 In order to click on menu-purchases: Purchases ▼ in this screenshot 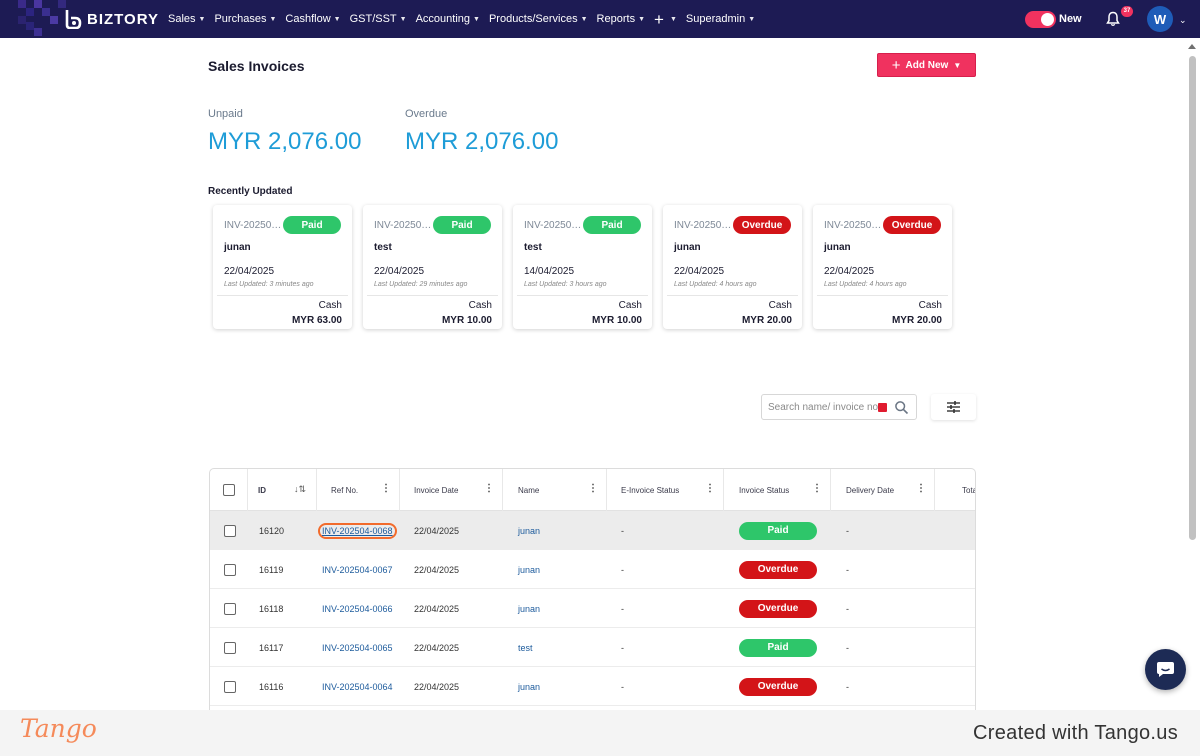, I will do `click(245, 19)`.